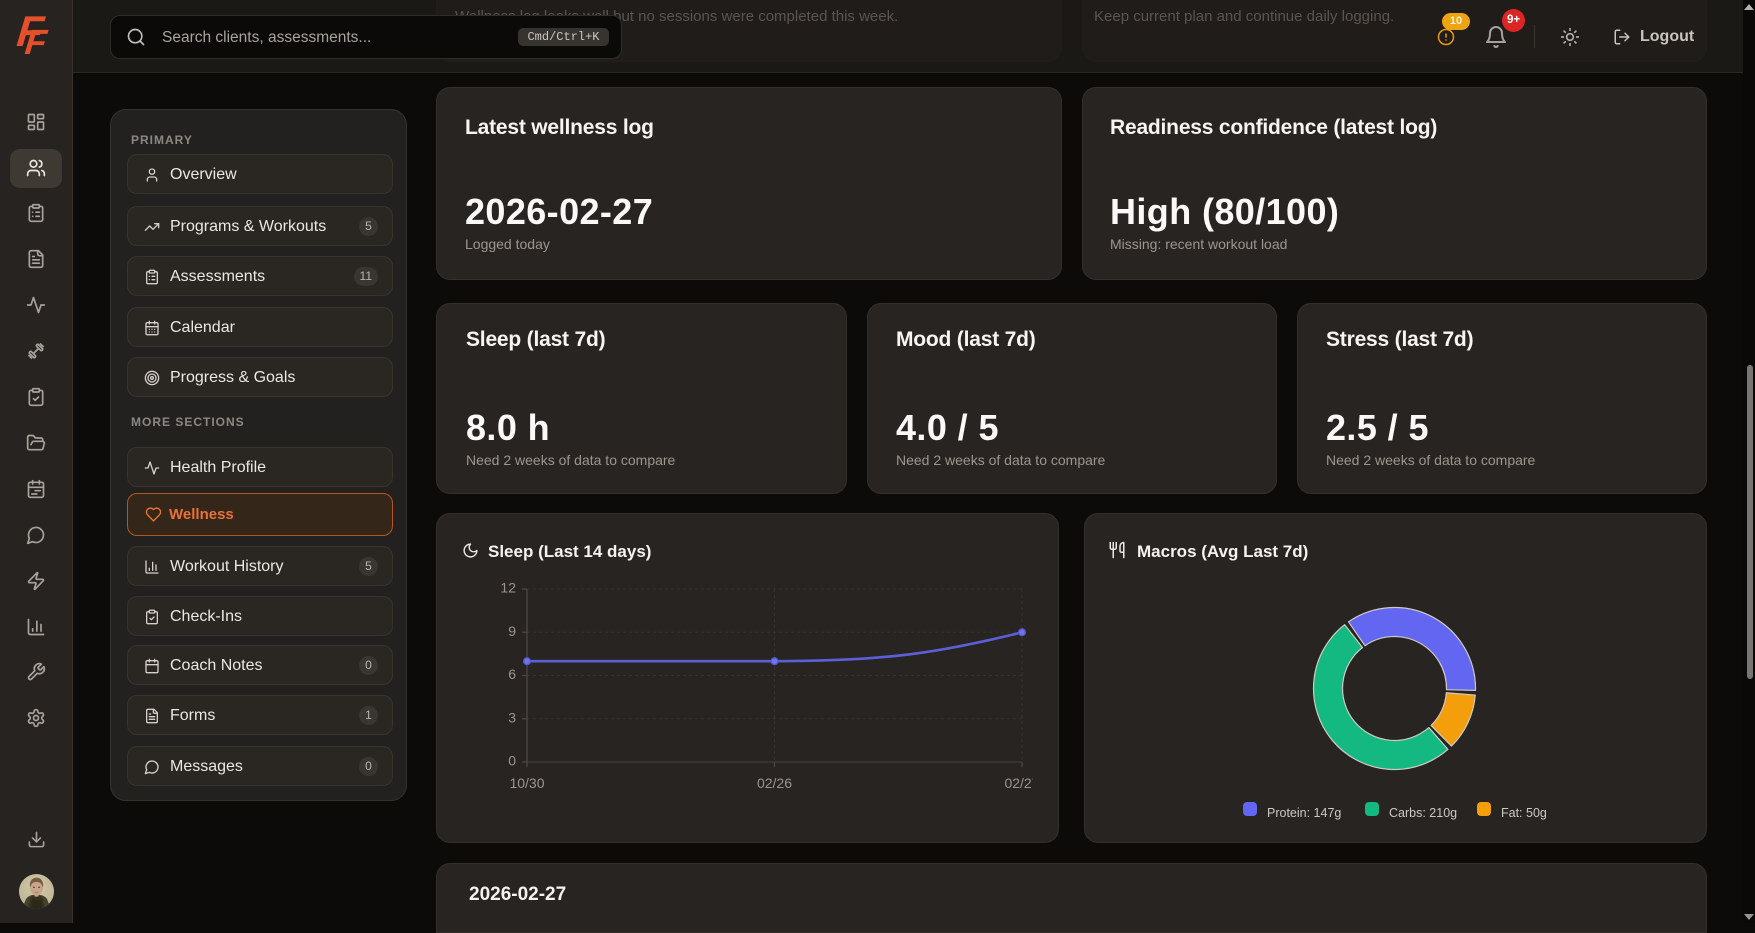  I want to click on svg-text: 6, so click(512, 674).